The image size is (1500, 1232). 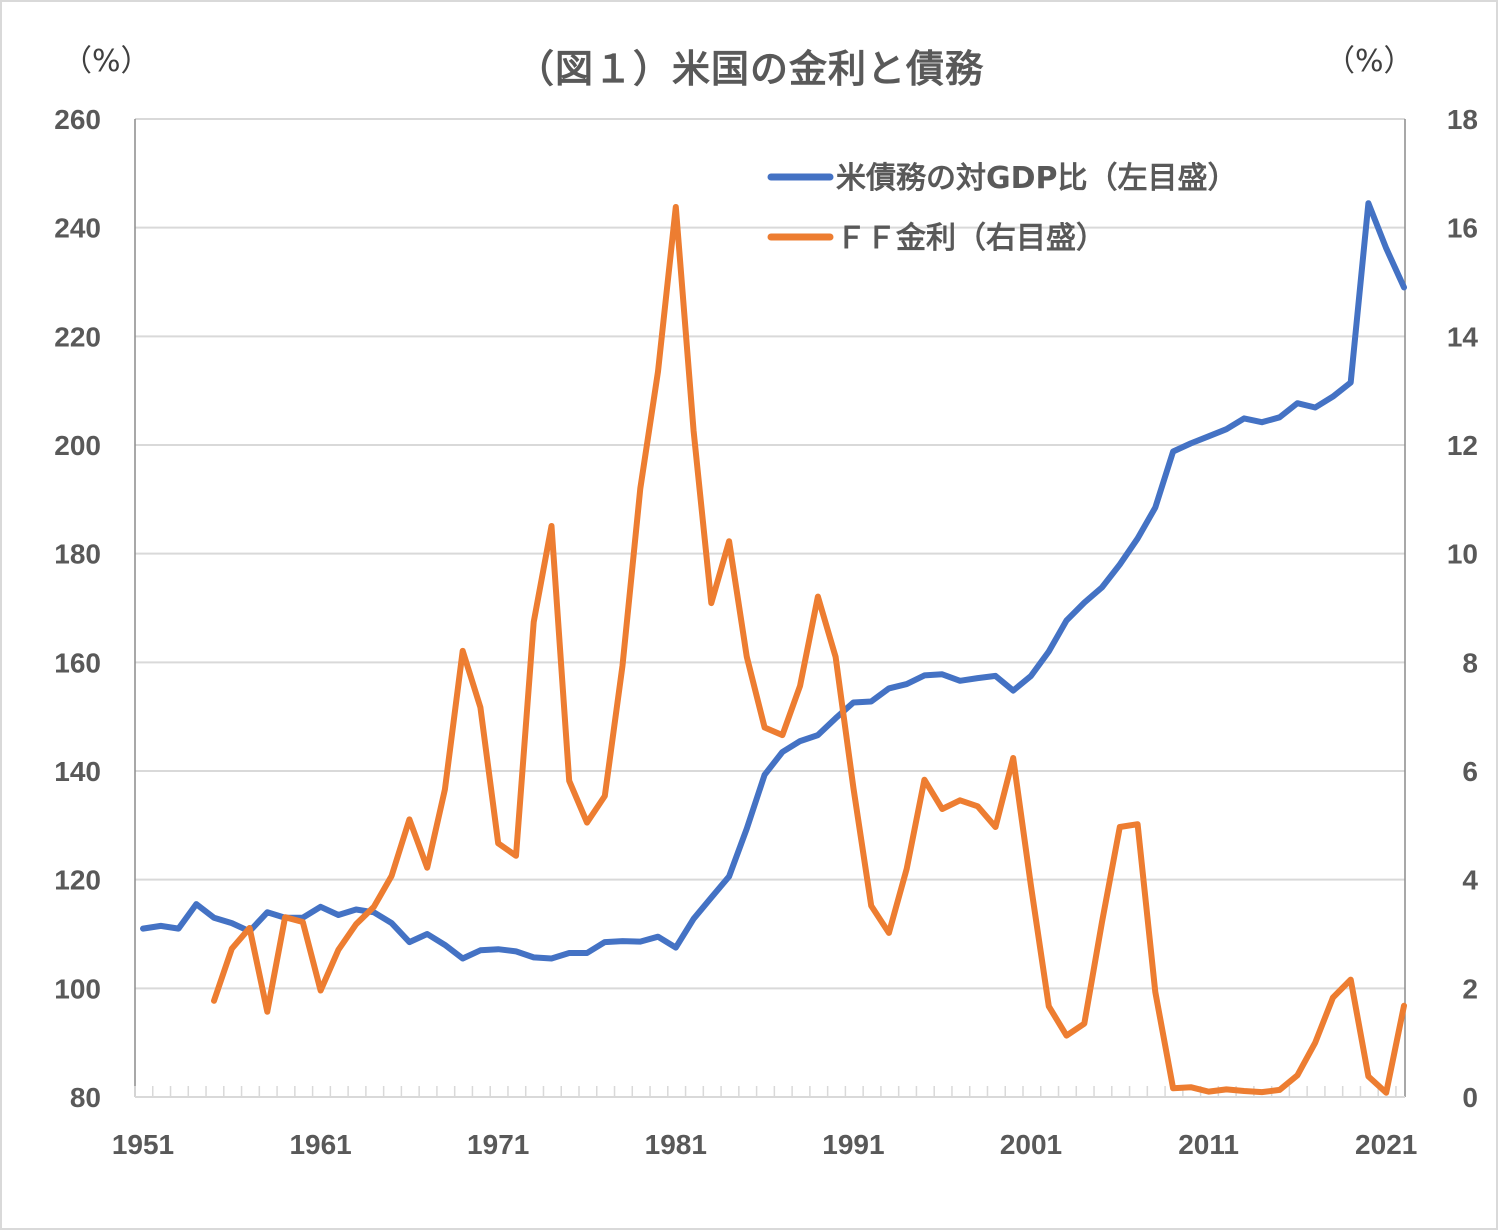 What do you see at coordinates (1037, 178) in the screenshot?
I see `legend-label-debt: 米債務の対GDP比（左目盛）` at bounding box center [1037, 178].